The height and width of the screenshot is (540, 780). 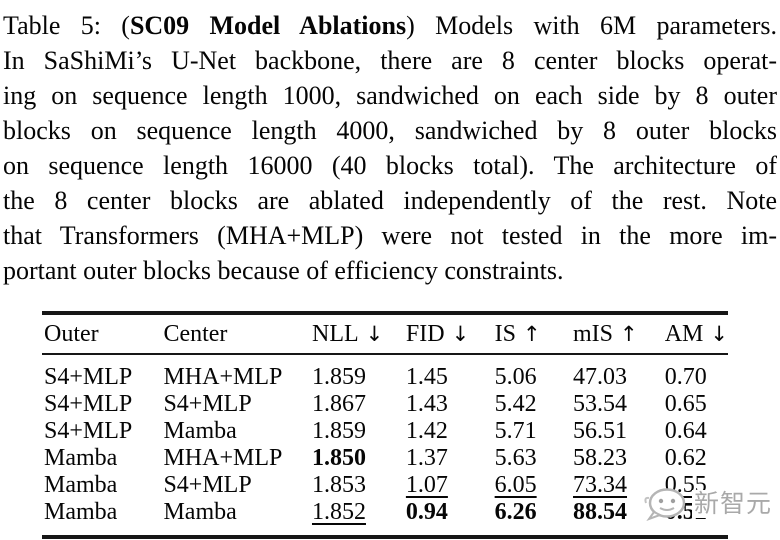 I want to click on table-cell: 1.853, so click(x=338, y=485).